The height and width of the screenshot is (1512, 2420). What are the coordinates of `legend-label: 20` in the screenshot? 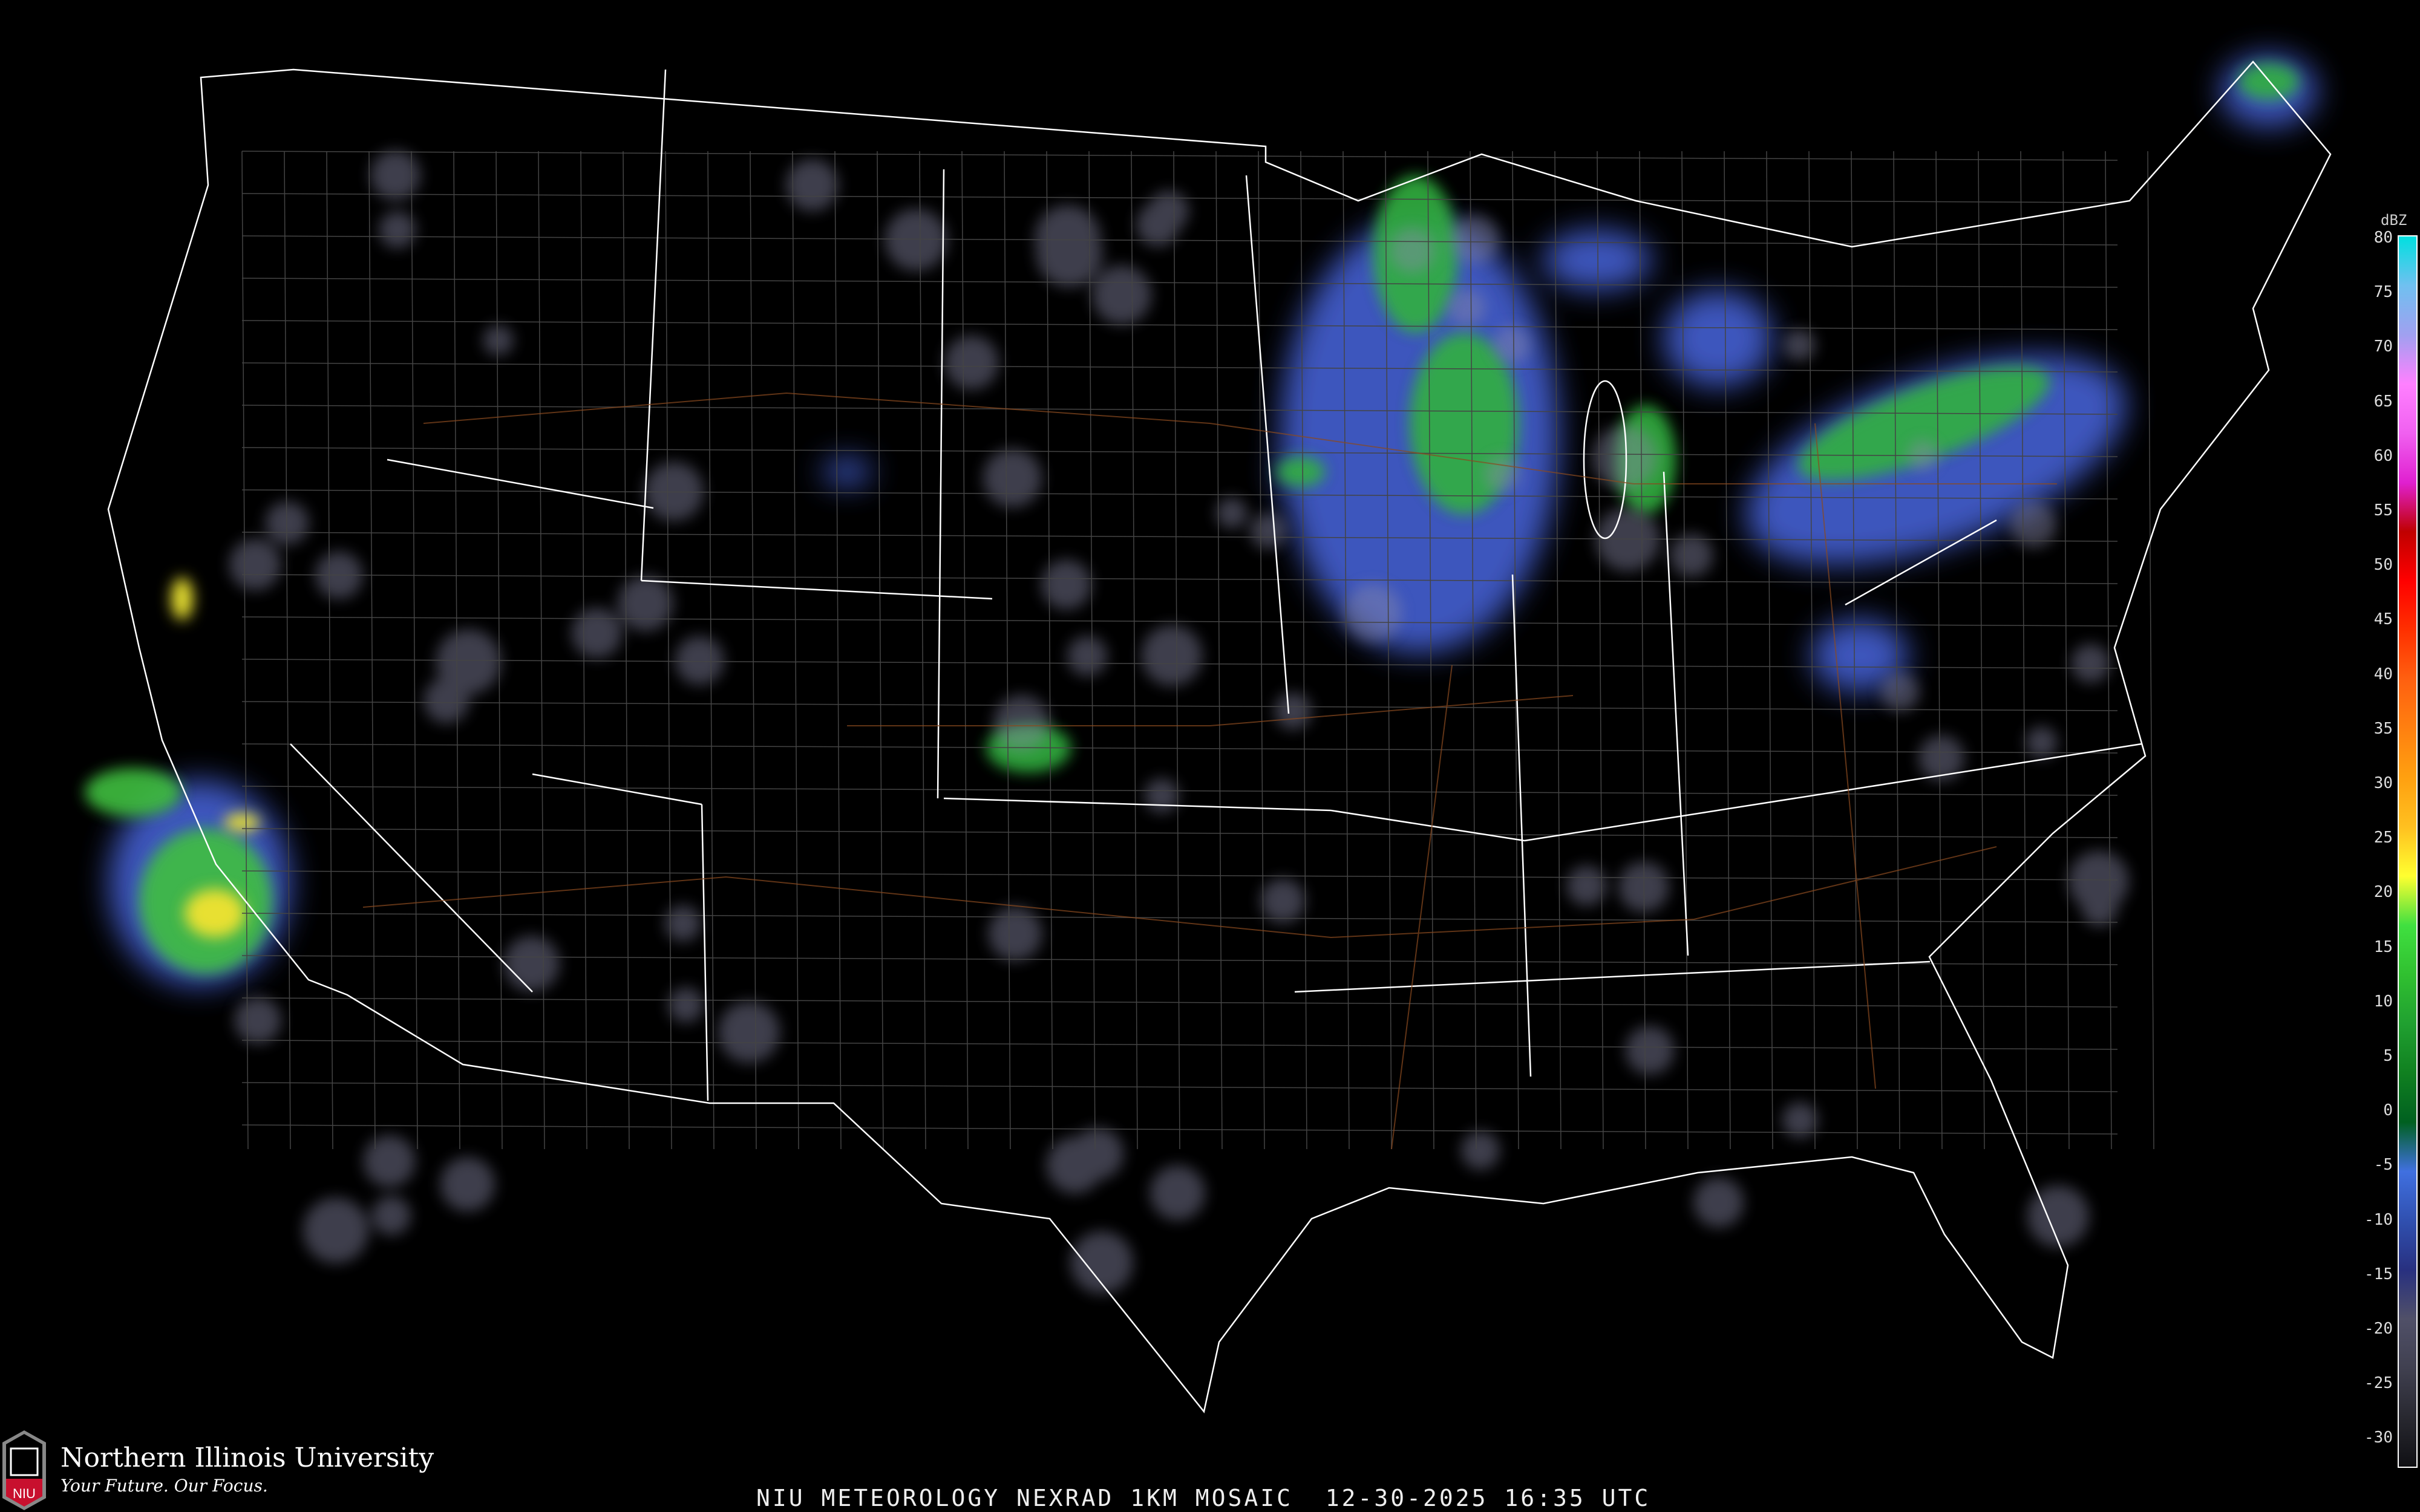 It's located at (2383, 893).